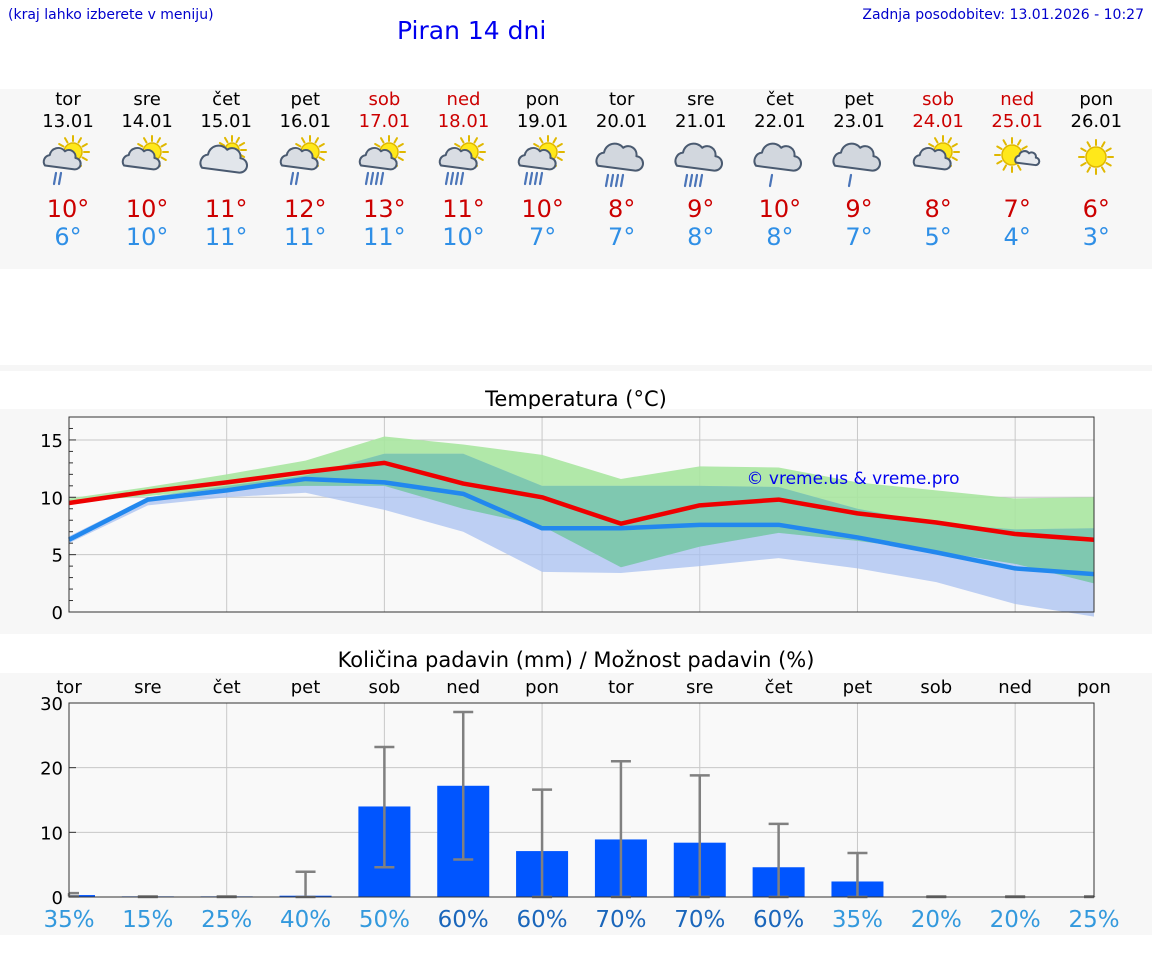 This screenshot has width=1152, height=975. Describe the element at coordinates (384, 920) in the screenshot. I see `precip-probability: 50%` at that location.